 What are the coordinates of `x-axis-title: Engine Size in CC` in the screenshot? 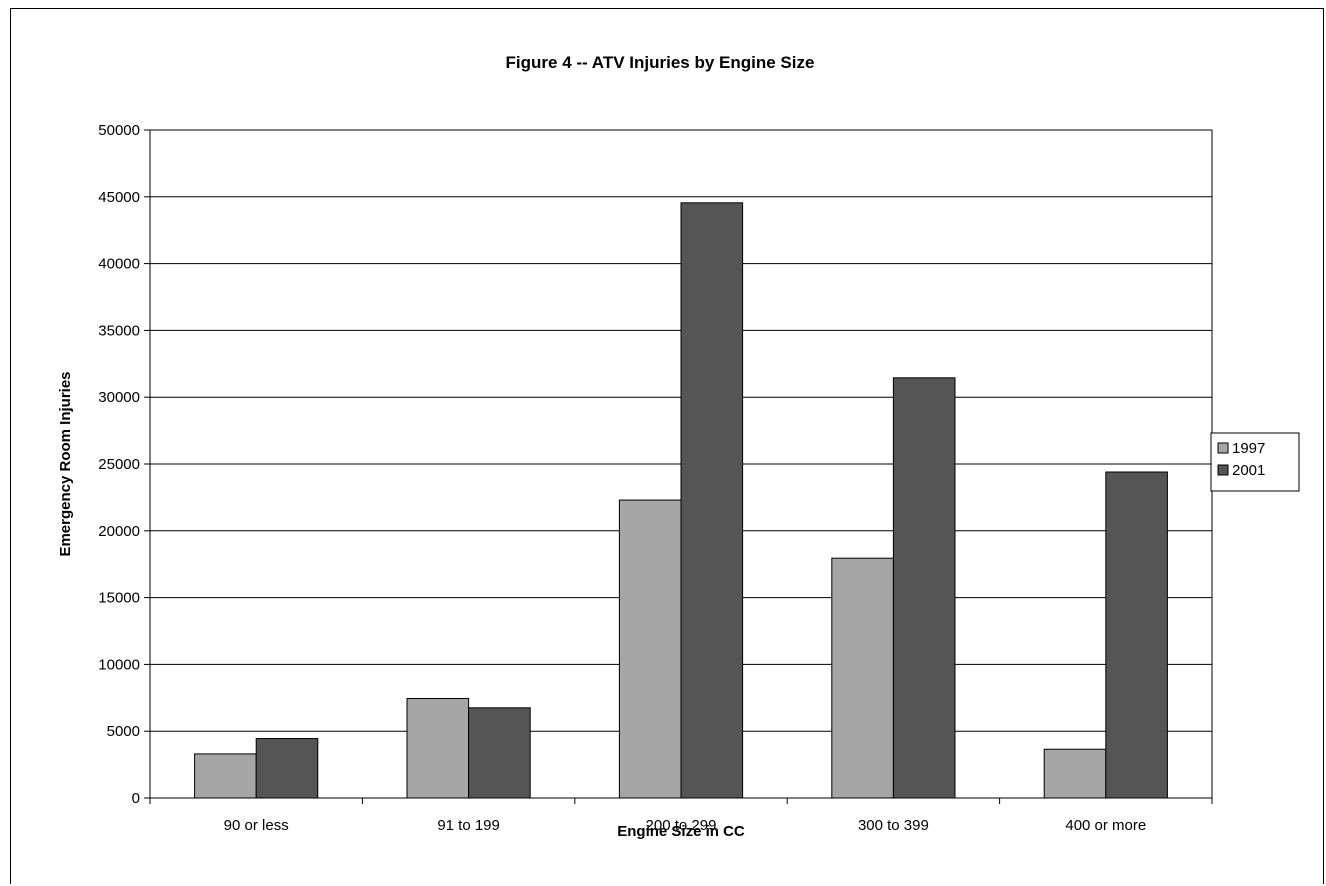 It's located at (681, 831).